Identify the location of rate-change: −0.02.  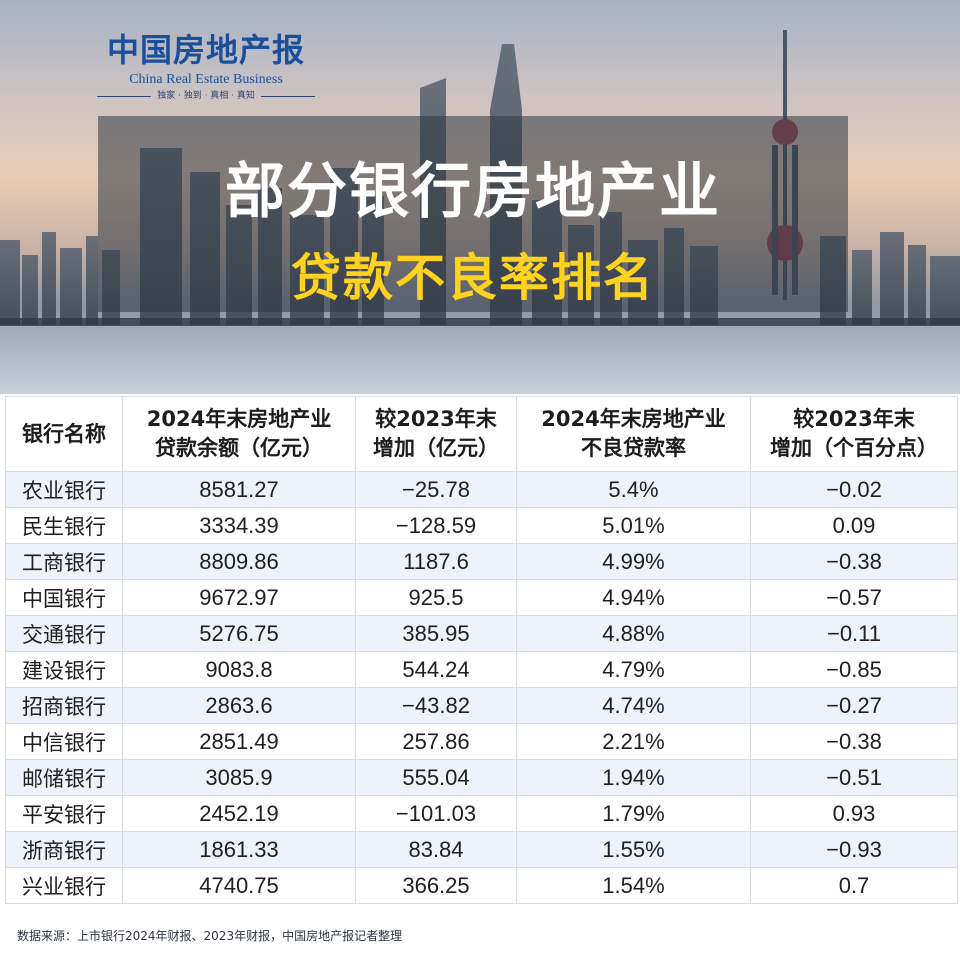
(854, 489).